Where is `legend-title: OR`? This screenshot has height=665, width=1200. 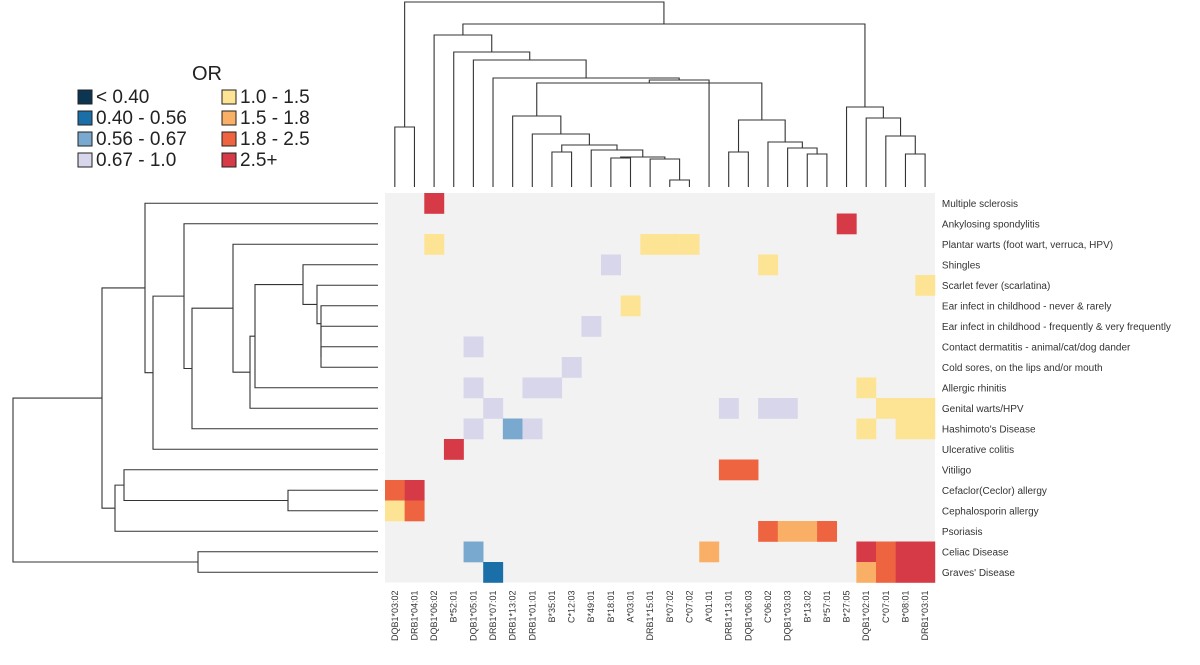
legend-title: OR is located at coordinates (207, 74).